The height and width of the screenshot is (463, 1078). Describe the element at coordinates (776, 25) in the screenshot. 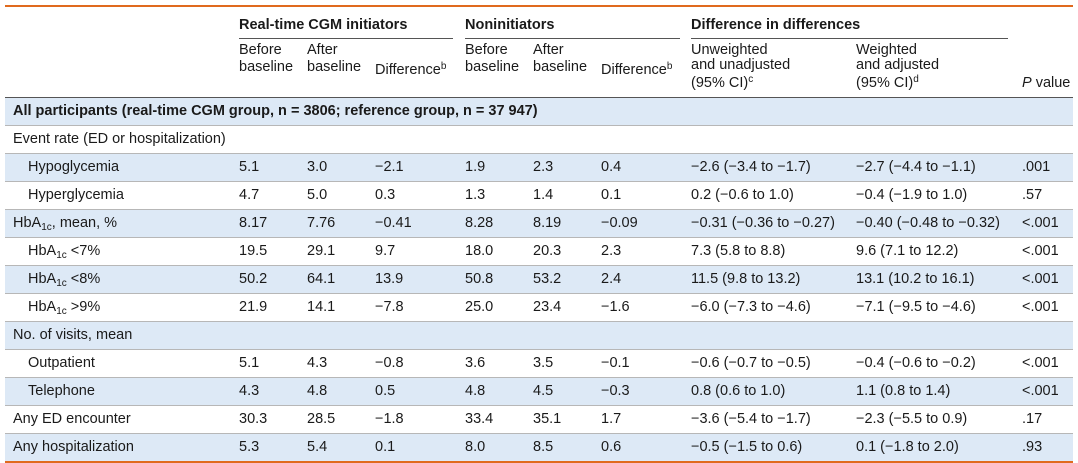

I see `group-header-diff-in-diff: Difference in differences` at that location.